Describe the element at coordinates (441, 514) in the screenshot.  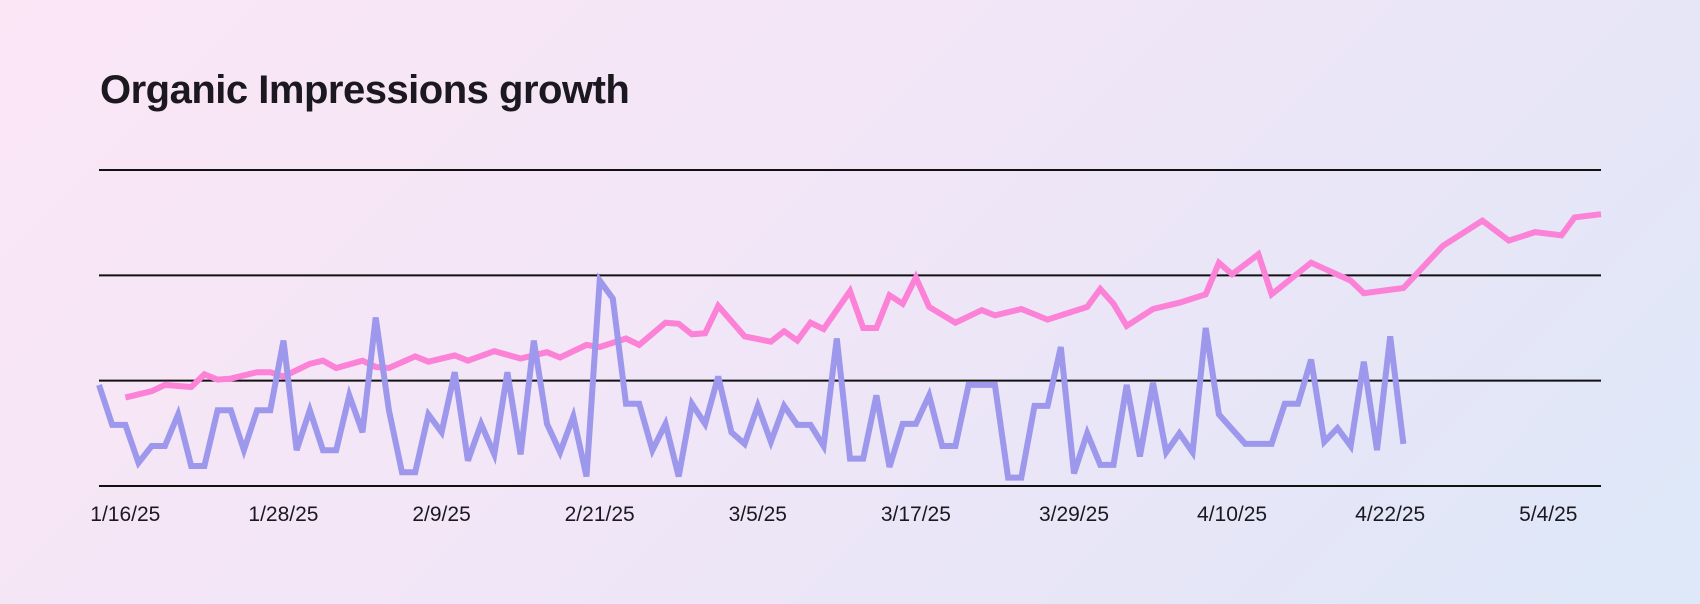
I see `x-tick-label: 2/9/25` at that location.